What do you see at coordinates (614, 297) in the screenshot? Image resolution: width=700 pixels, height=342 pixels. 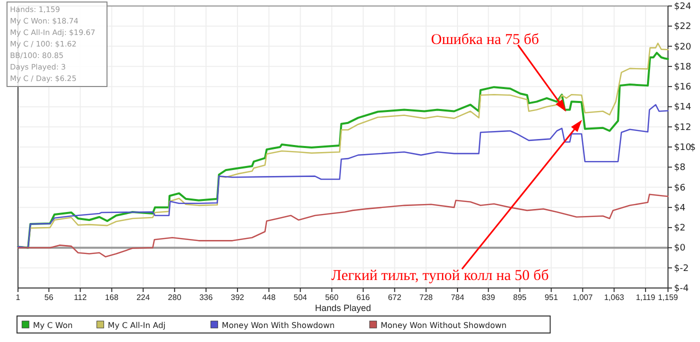 I see `x-tick-label: 1,063` at bounding box center [614, 297].